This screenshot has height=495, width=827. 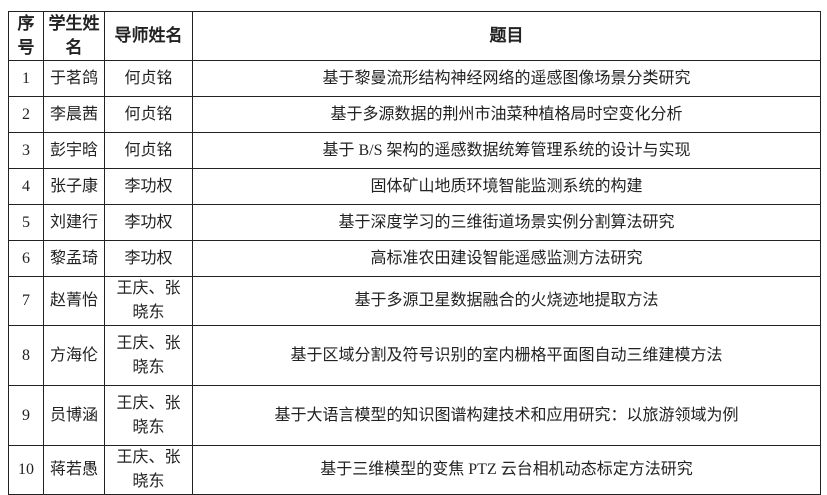 I want to click on cell-student: 张子康, so click(x=74, y=186).